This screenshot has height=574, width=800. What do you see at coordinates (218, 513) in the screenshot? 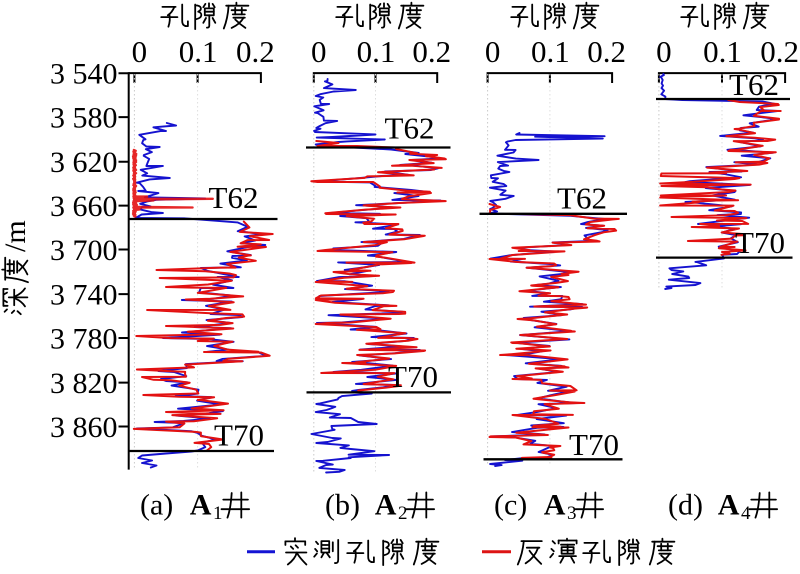
I see `svg-text: 1` at bounding box center [218, 513].